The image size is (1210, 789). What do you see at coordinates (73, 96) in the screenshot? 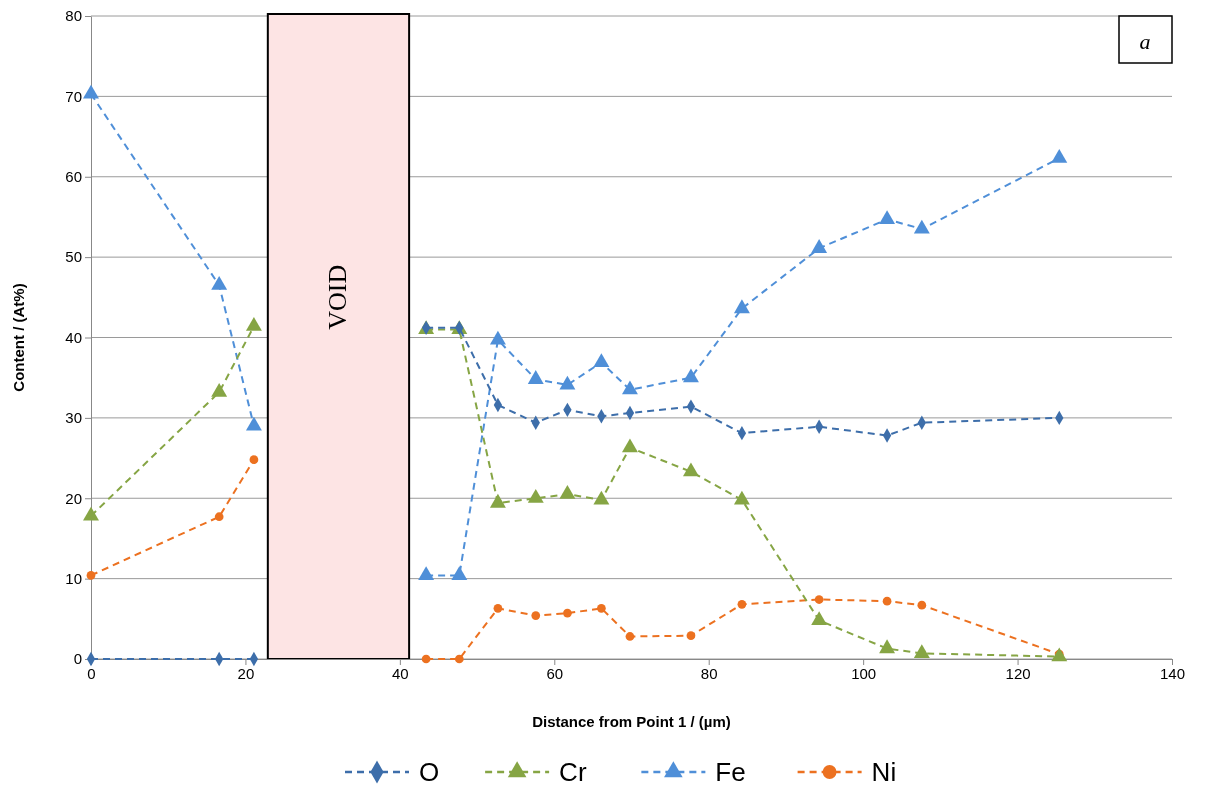
I see `y-tick-label: 70` at bounding box center [73, 96].